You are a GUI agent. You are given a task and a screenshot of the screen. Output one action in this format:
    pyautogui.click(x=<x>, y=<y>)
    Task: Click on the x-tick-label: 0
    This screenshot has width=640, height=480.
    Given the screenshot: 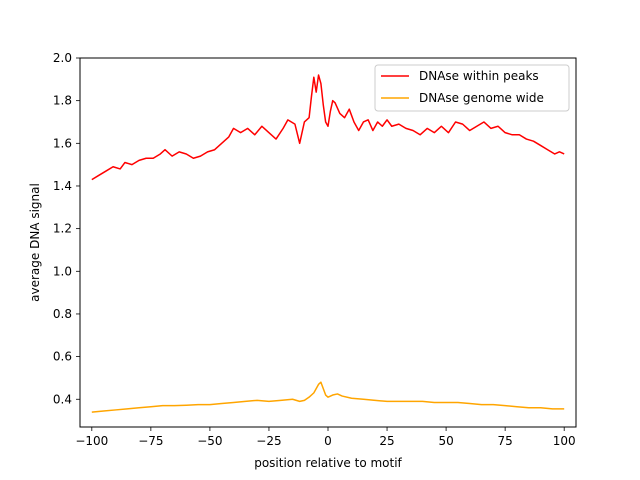 What is the action you would take?
    pyautogui.click(x=328, y=441)
    